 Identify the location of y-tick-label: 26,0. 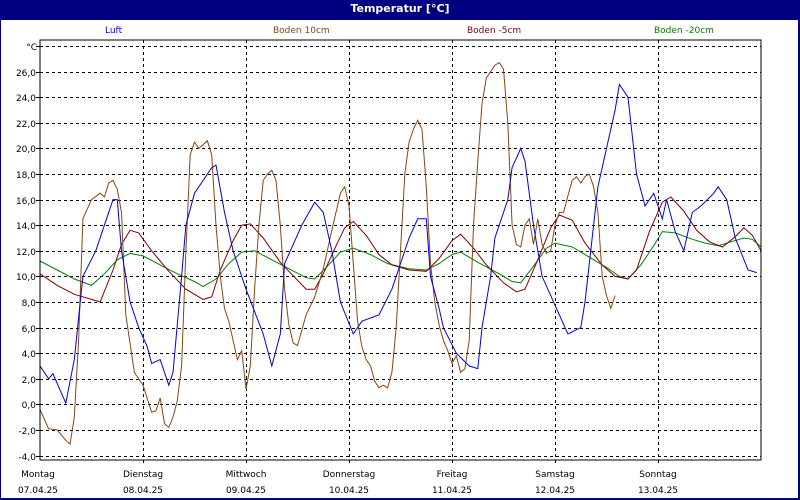
(26, 74).